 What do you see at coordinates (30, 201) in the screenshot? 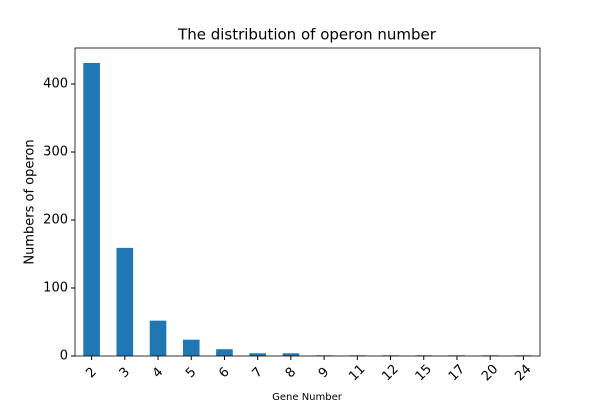
I see `y-axis-label: Numbers of operon` at bounding box center [30, 201].